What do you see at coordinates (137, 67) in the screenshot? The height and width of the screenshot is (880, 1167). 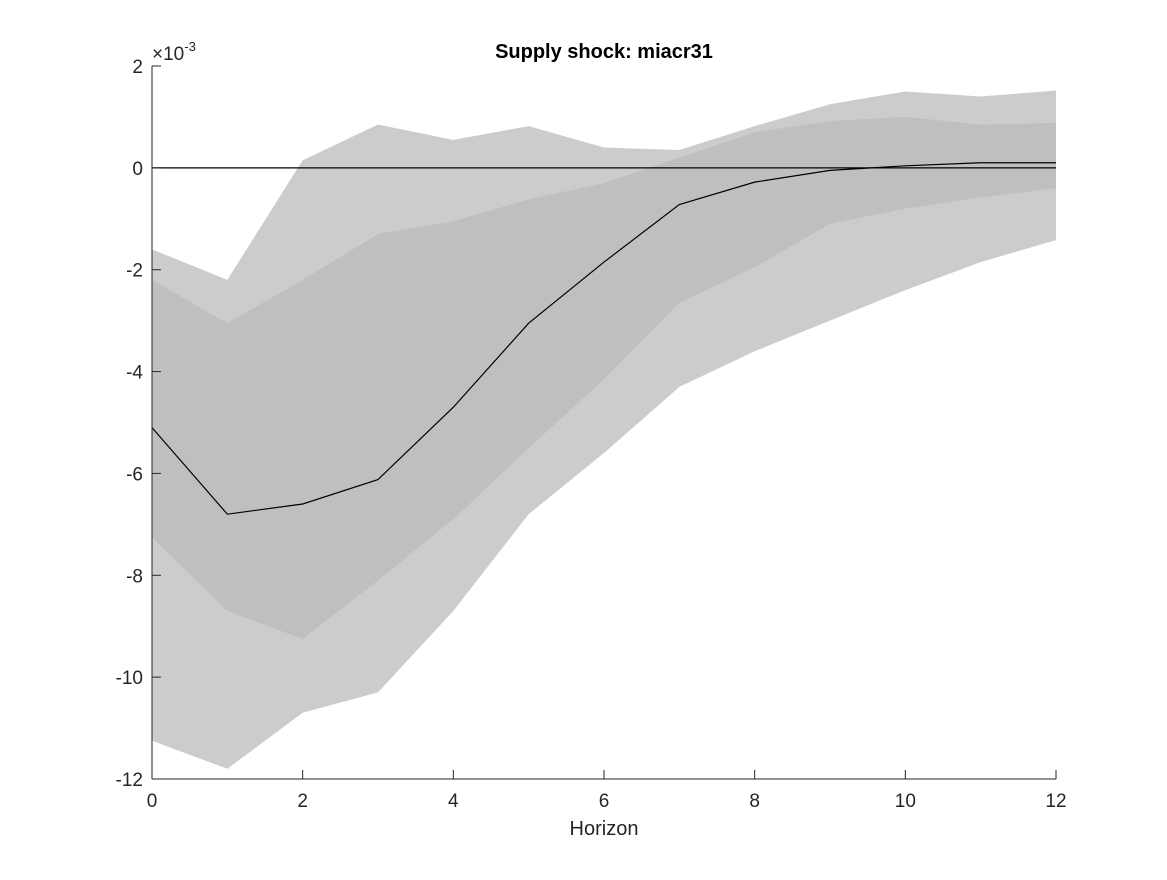 I see `y-tick-label: 2` at bounding box center [137, 67].